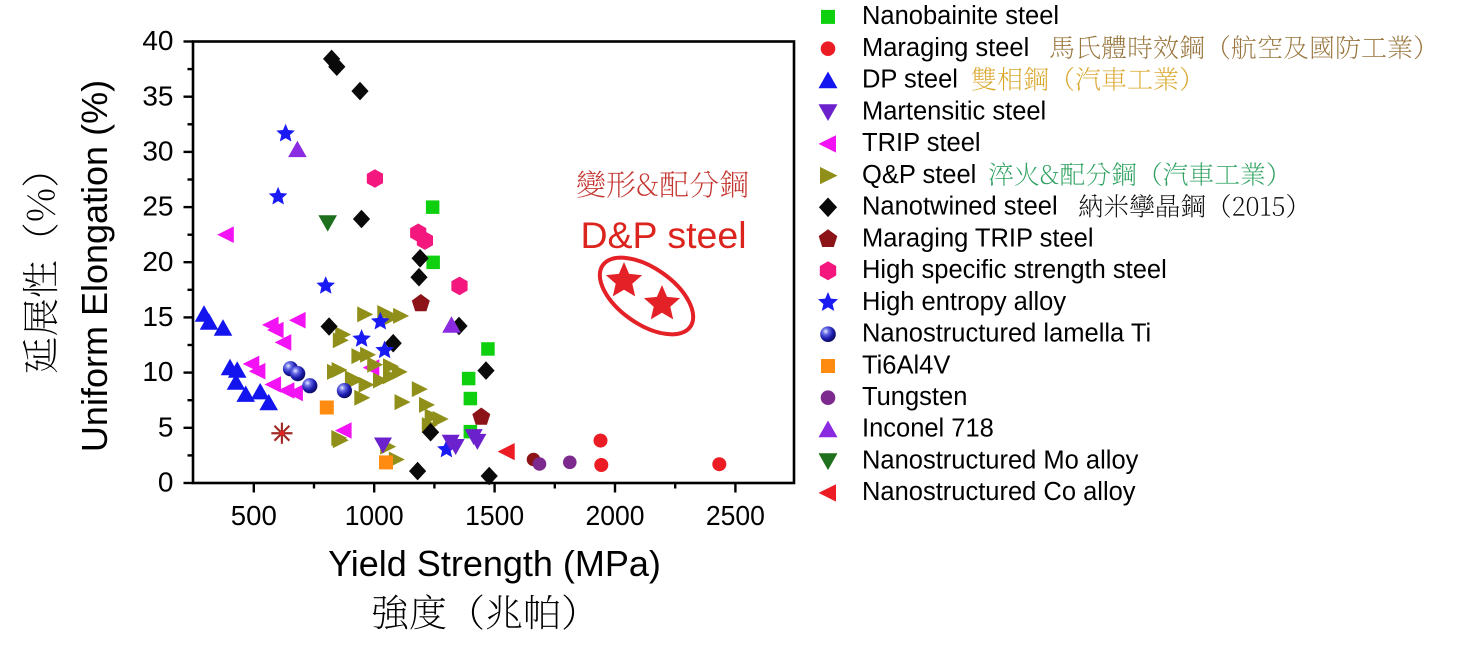 This screenshot has height=661, width=1457. I want to click on svg-text: 10, so click(157, 371).